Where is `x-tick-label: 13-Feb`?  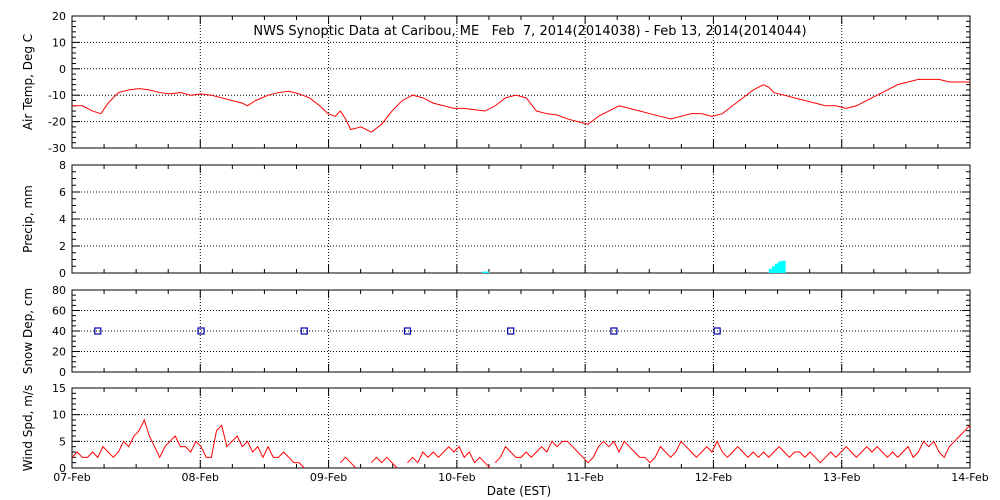
x-tick-label: 13-Feb is located at coordinates (841, 477).